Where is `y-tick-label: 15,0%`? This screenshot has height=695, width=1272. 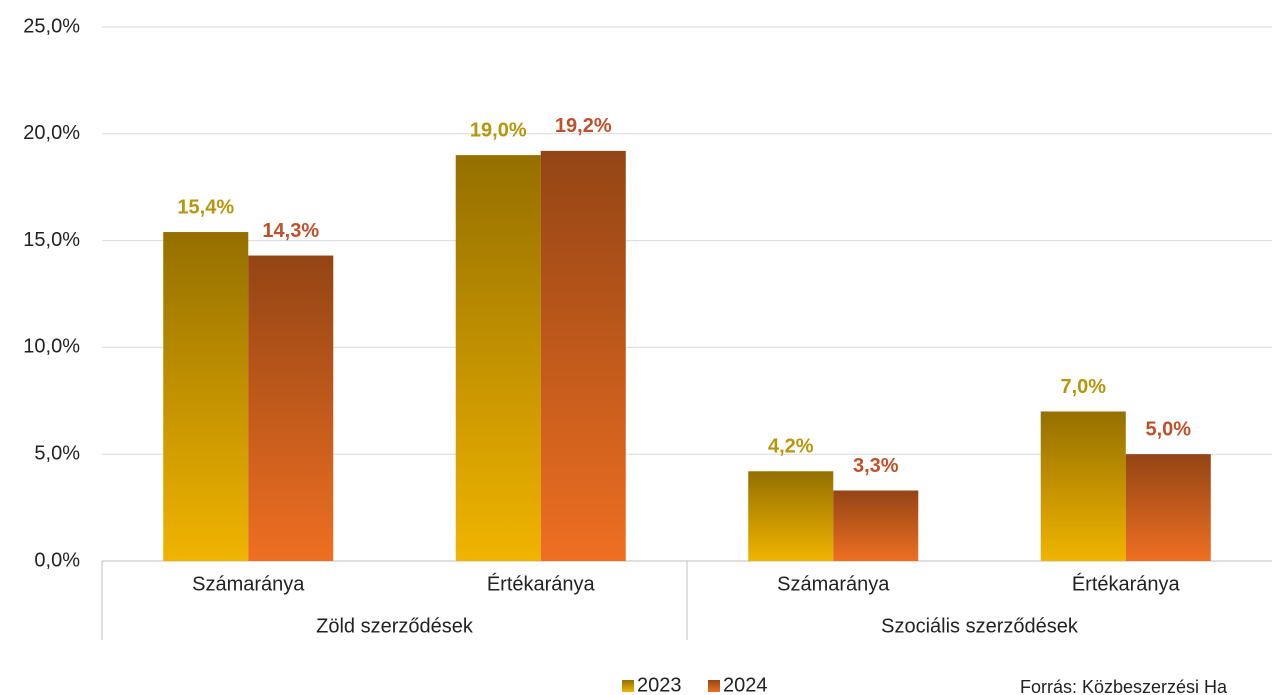 y-tick-label: 15,0% is located at coordinates (51, 240).